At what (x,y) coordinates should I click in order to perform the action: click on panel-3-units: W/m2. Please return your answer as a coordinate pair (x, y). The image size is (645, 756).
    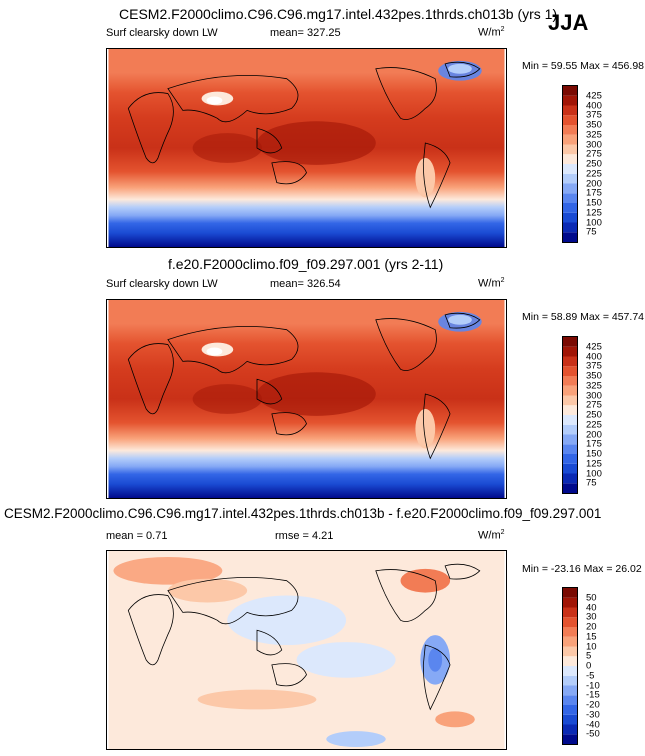
    Looking at the image, I should click on (491, 535).